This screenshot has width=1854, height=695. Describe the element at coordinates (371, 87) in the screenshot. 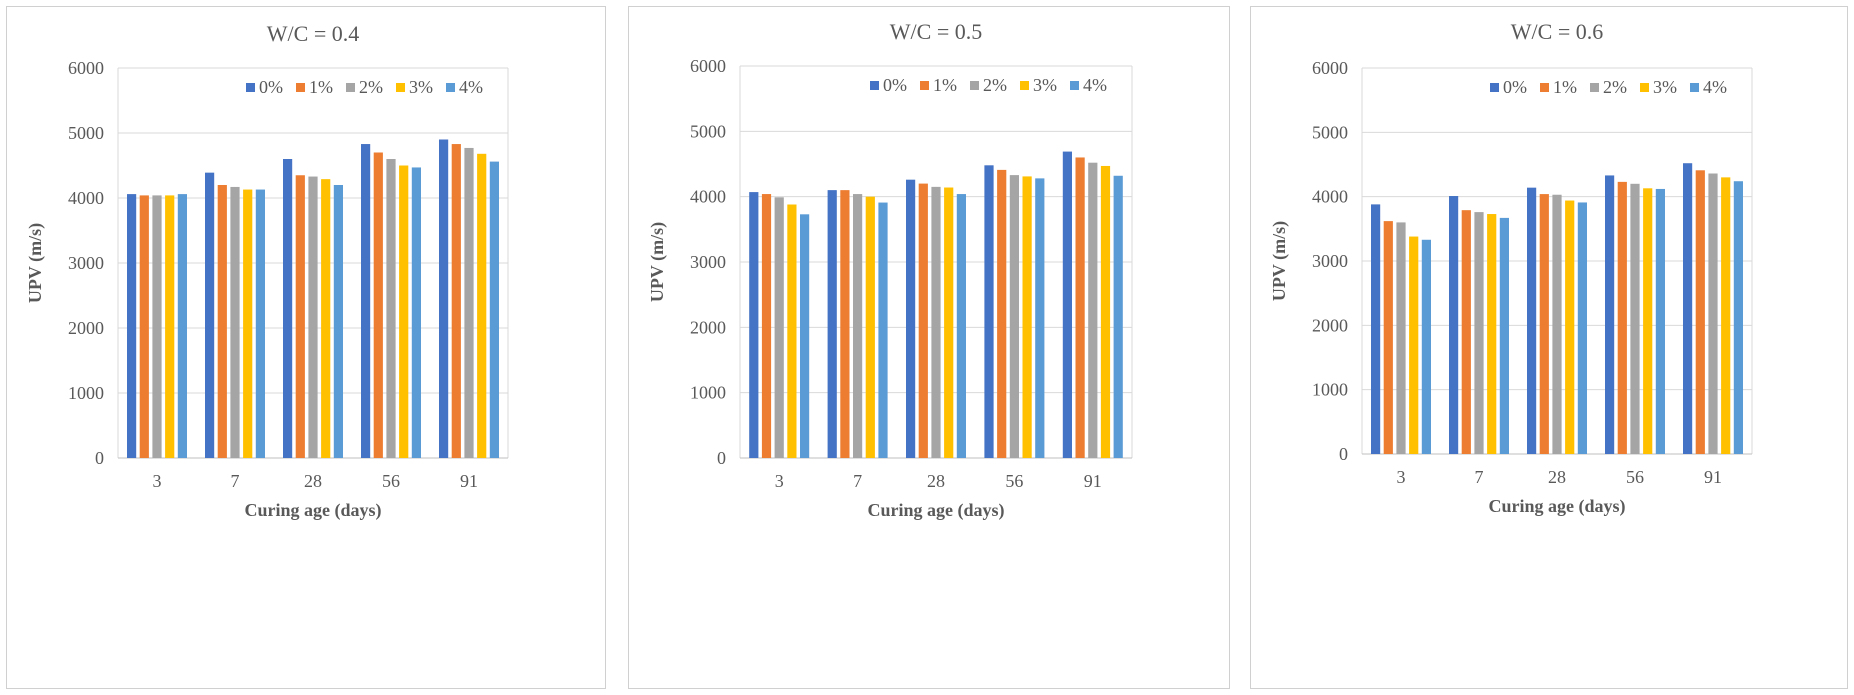

I see `legend-label: 2%` at that location.